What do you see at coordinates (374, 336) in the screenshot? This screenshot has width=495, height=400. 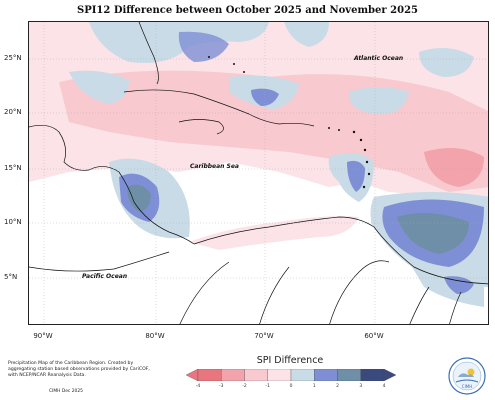 I see `lon-label-60w: 60°W` at bounding box center [374, 336].